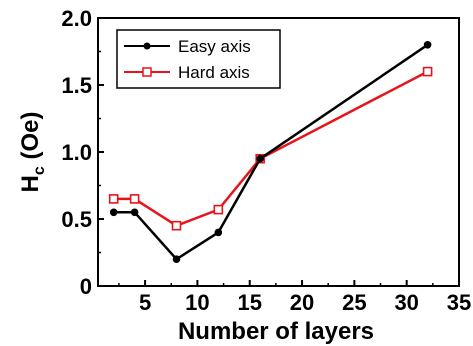  I want to click on y-axis-title-subscript: c, so click(39, 170).